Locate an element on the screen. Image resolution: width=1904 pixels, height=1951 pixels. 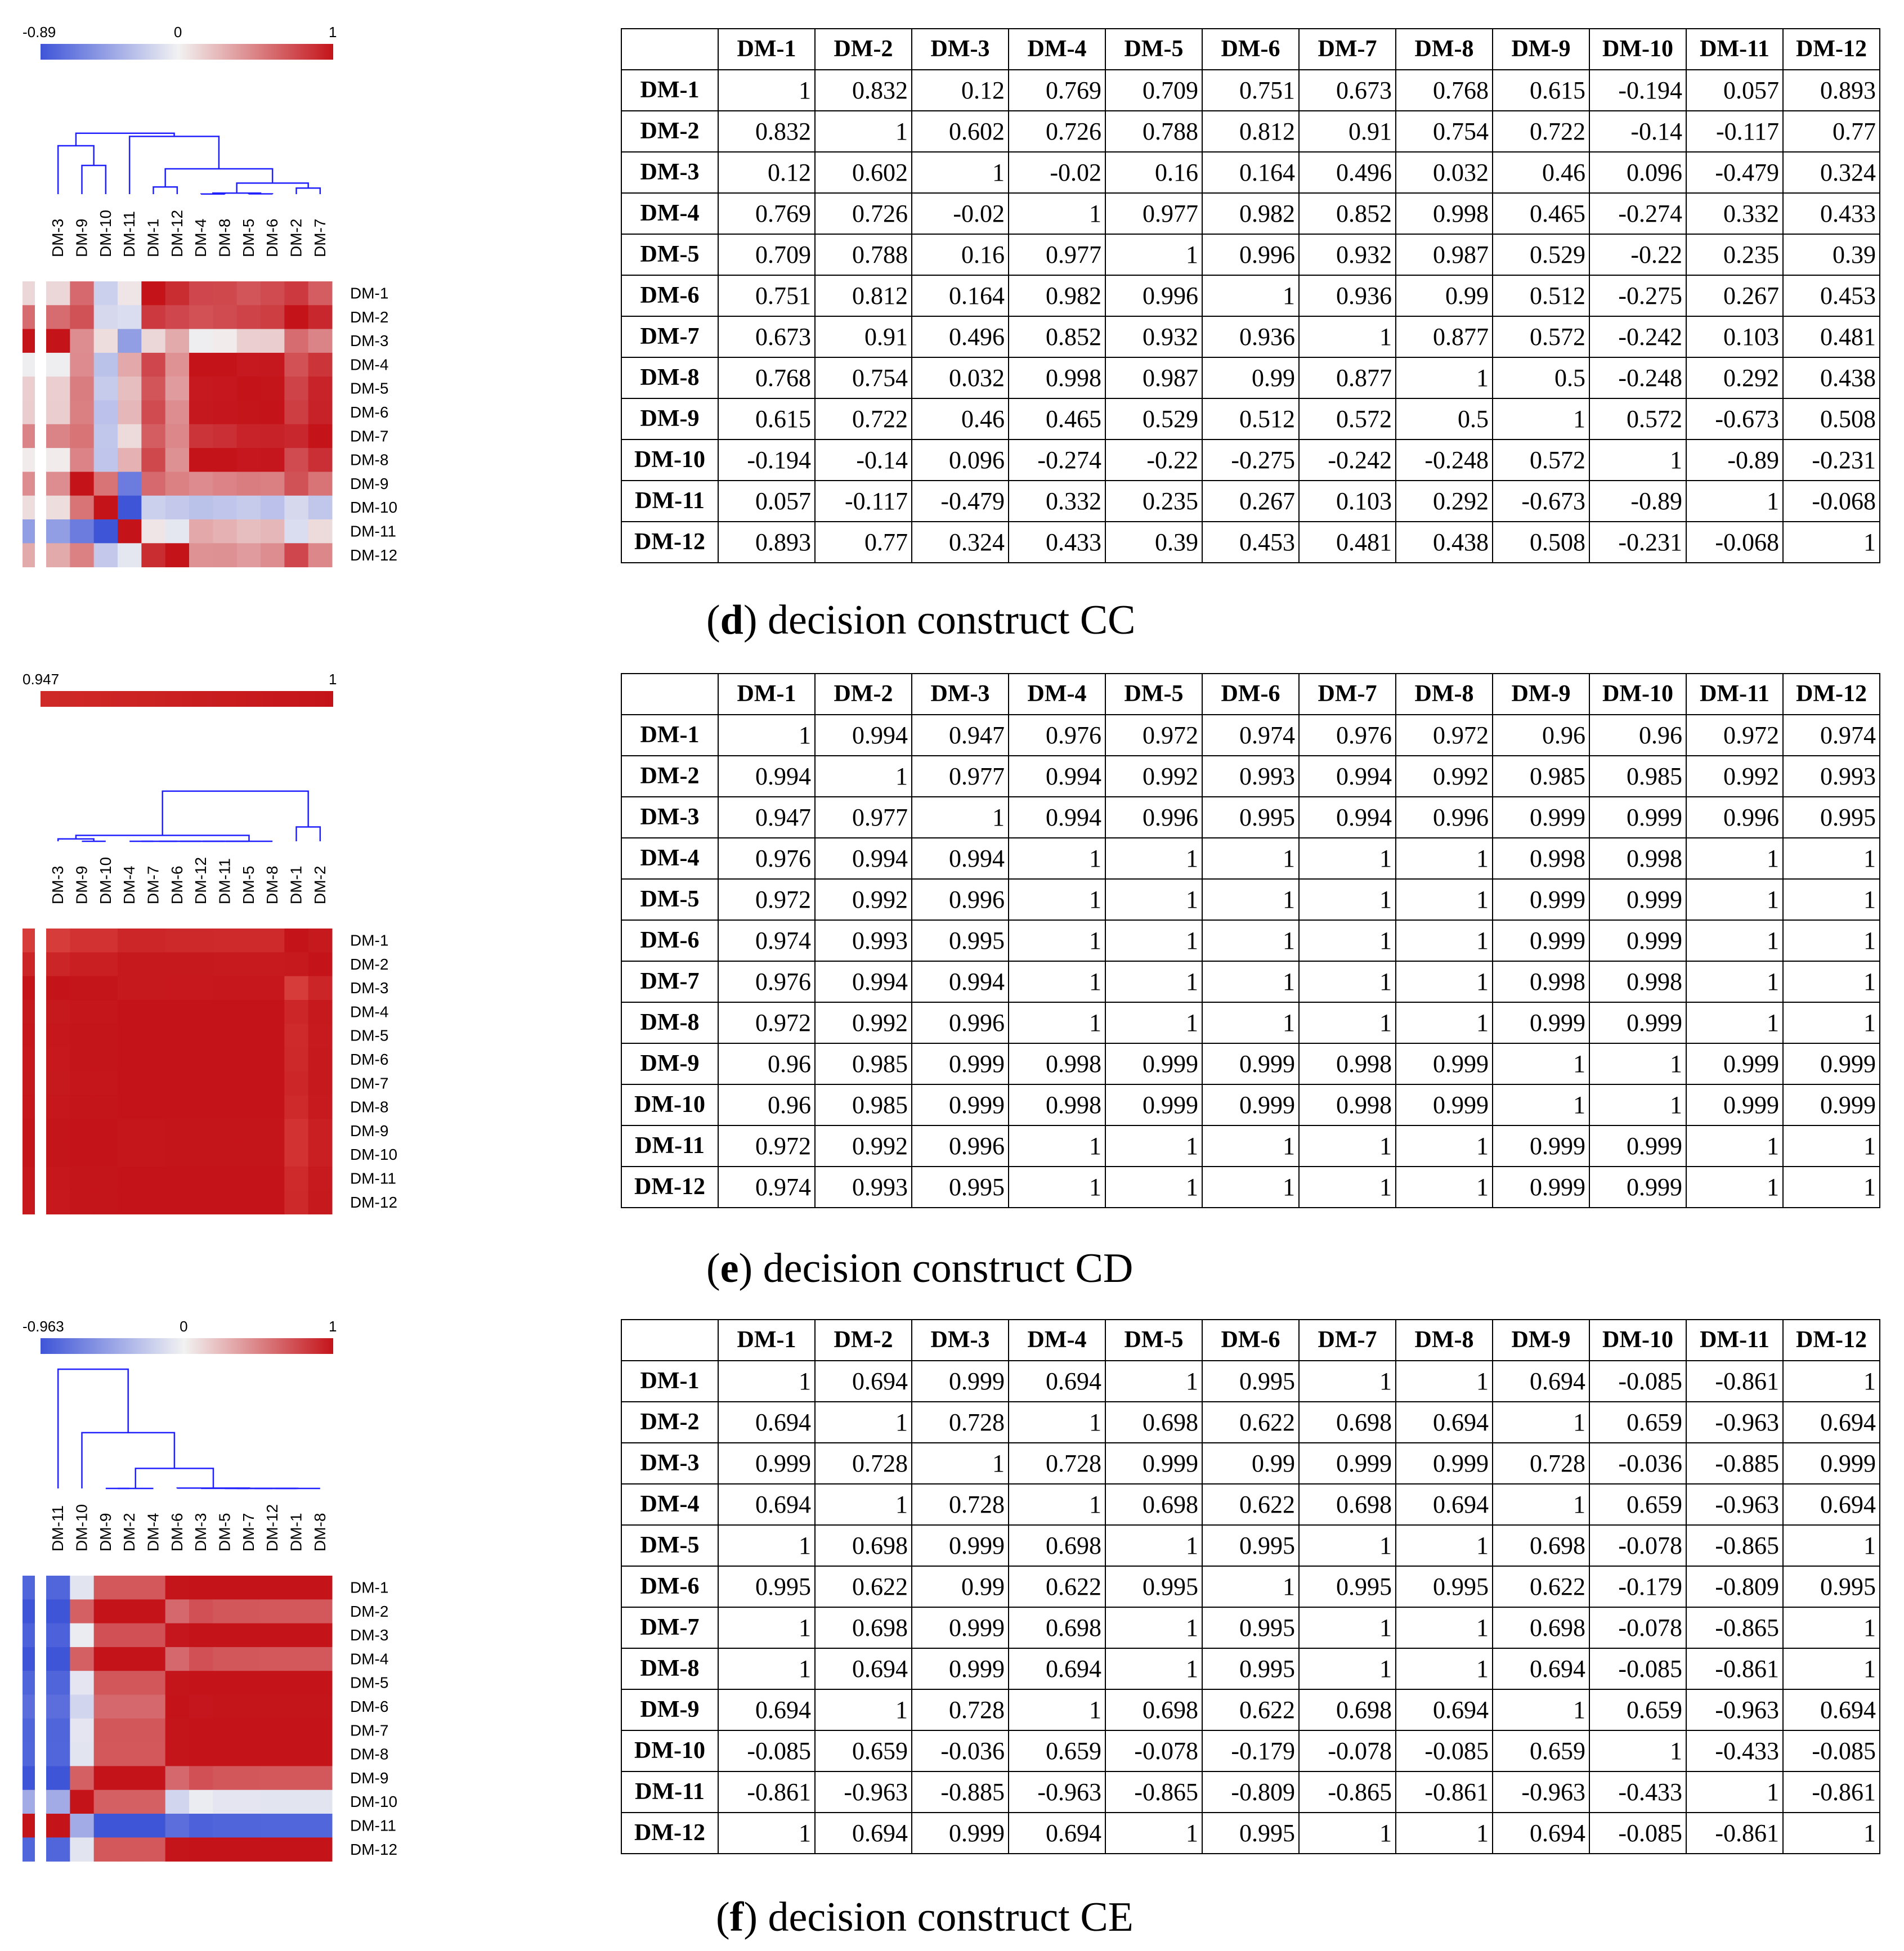
row-label: DM-8 is located at coordinates (369, 460).